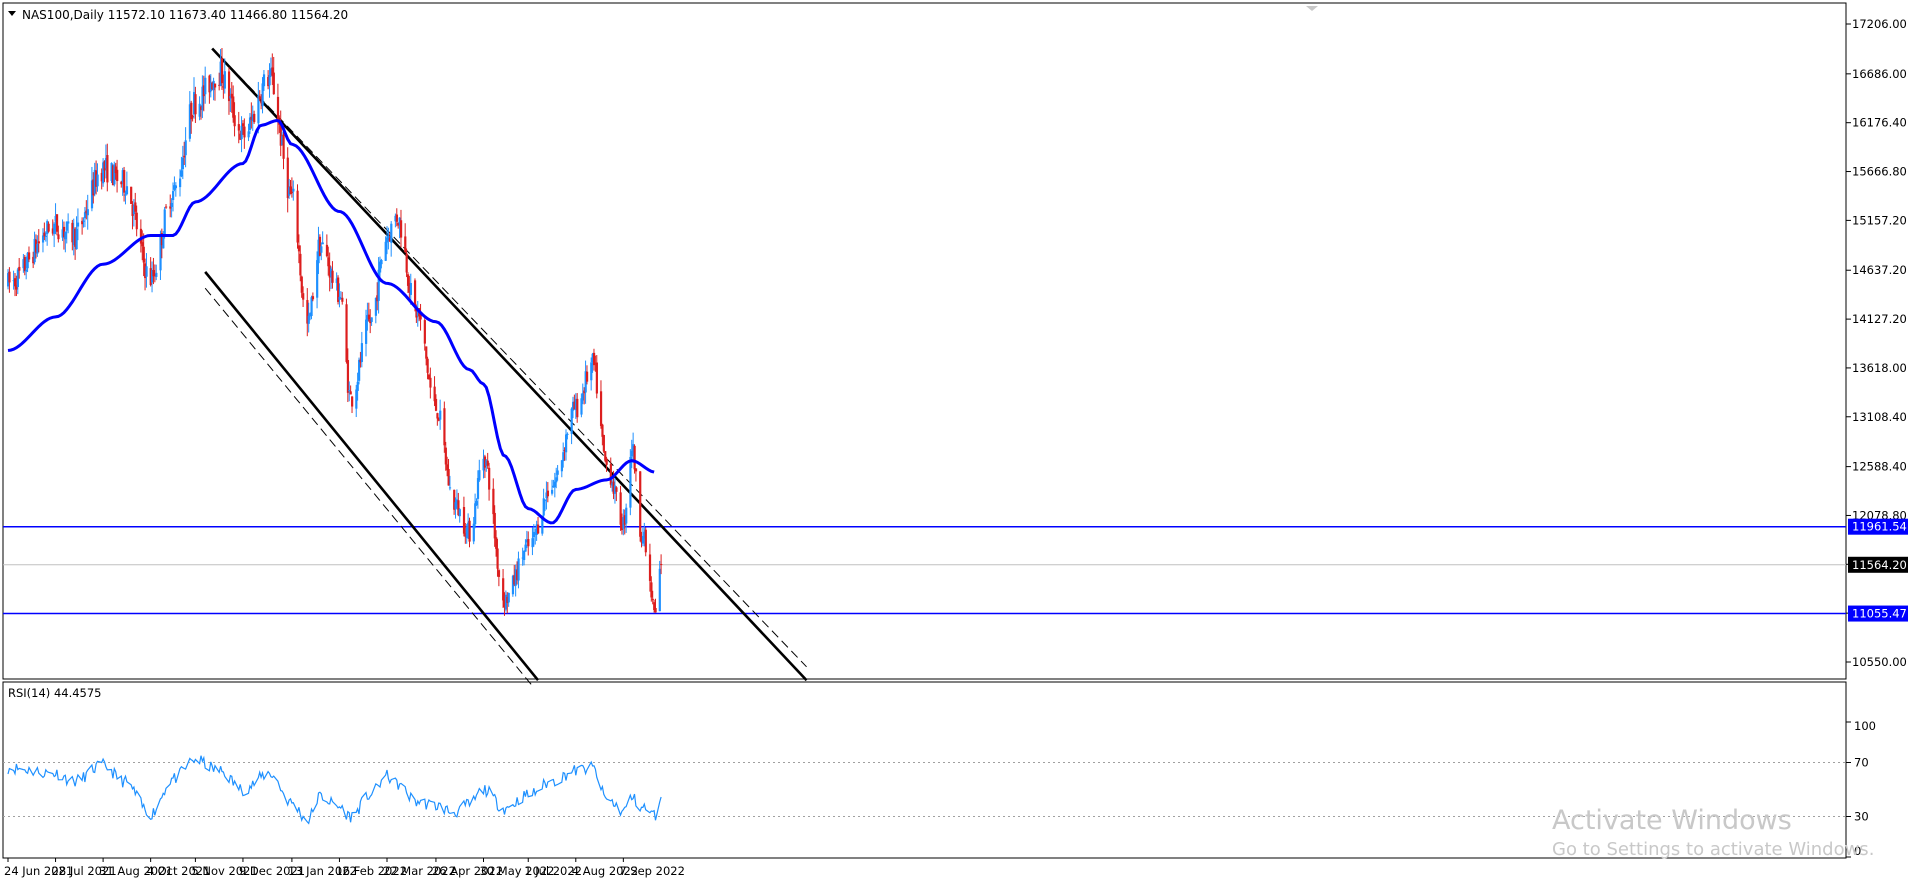 This screenshot has height=885, width=1920. I want to click on time-tick-label: 16 Feb 2022, so click(371, 871).